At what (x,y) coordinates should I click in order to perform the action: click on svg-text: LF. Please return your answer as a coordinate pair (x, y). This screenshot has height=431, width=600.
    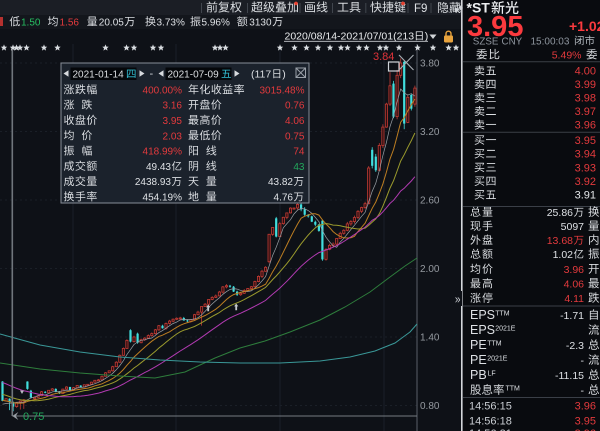
    Looking at the image, I should click on (492, 373).